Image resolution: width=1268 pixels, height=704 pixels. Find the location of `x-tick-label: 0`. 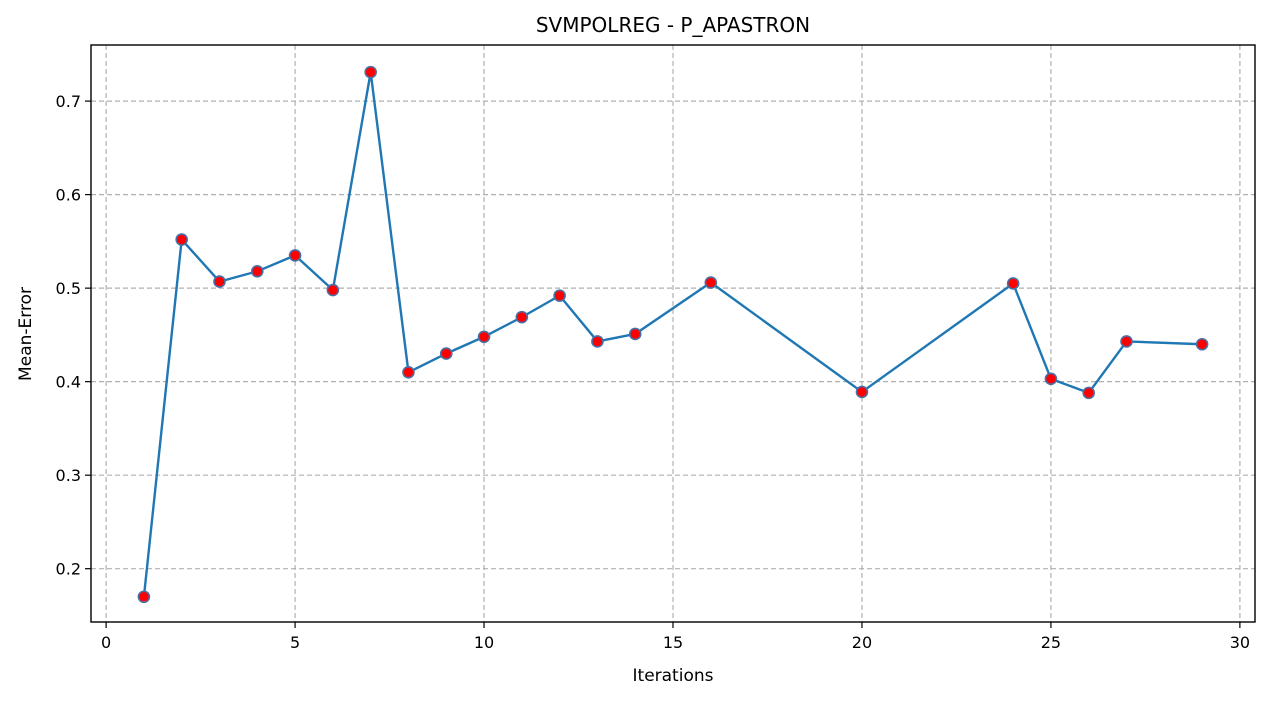

x-tick-label: 0 is located at coordinates (106, 642).